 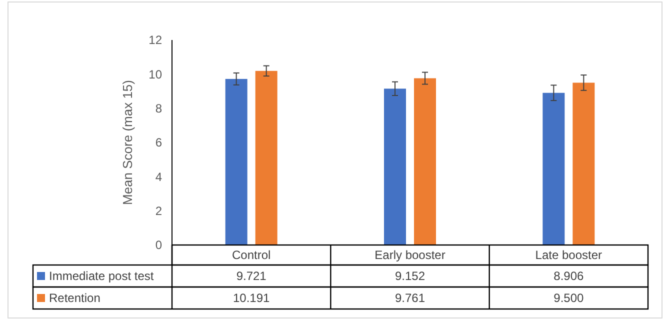 What do you see at coordinates (251, 255) in the screenshot?
I see `x-tick-label: Control` at bounding box center [251, 255].